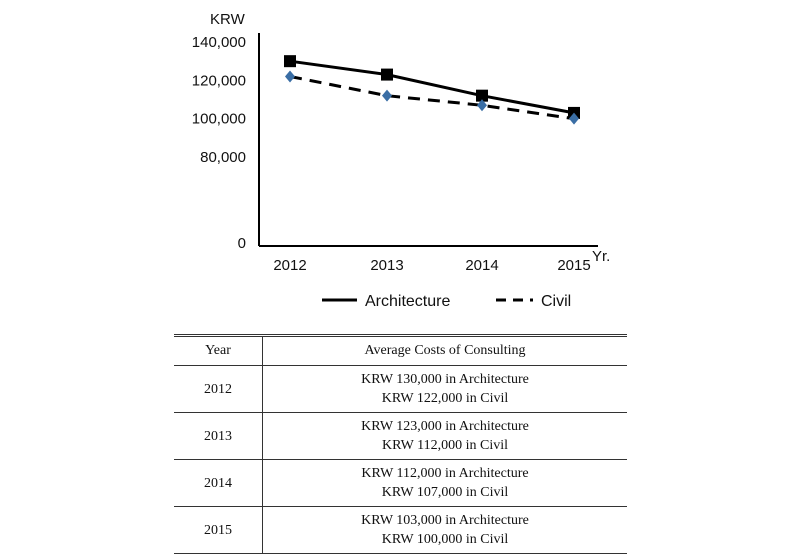 The height and width of the screenshot is (559, 800). I want to click on legend: Architecture Civil, so click(446, 301).